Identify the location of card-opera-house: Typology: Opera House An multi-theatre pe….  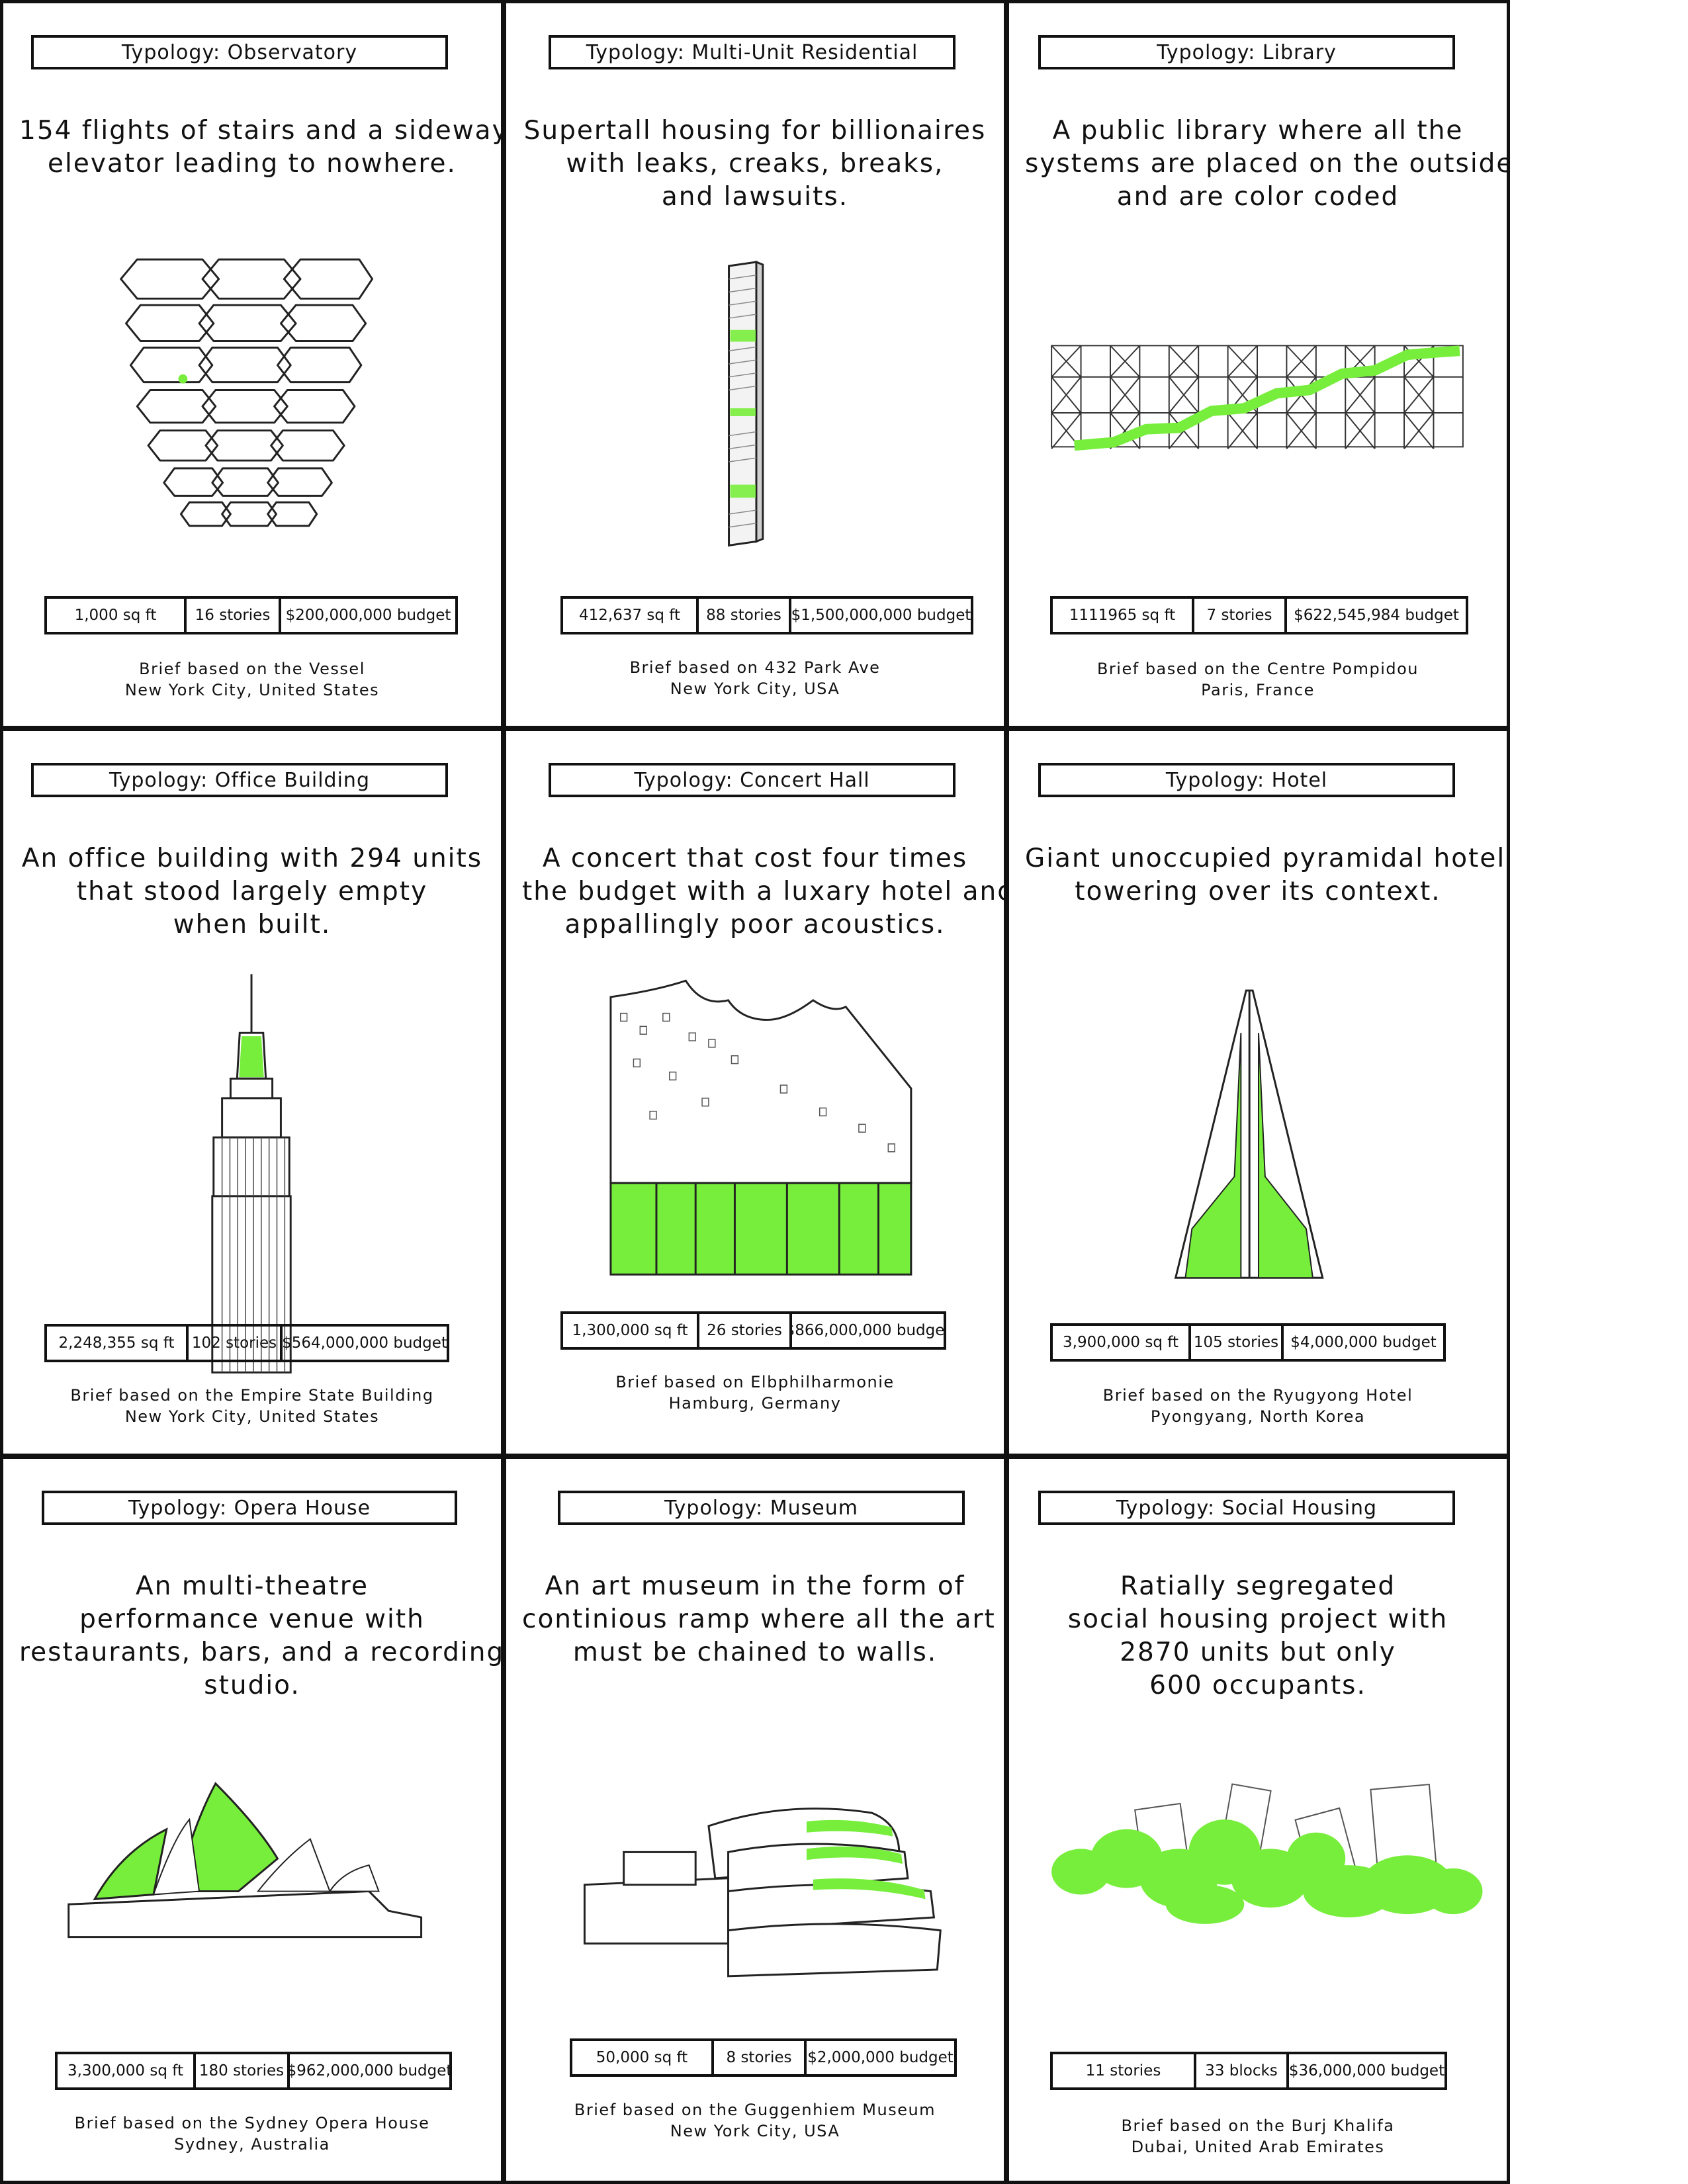
(252, 1820).